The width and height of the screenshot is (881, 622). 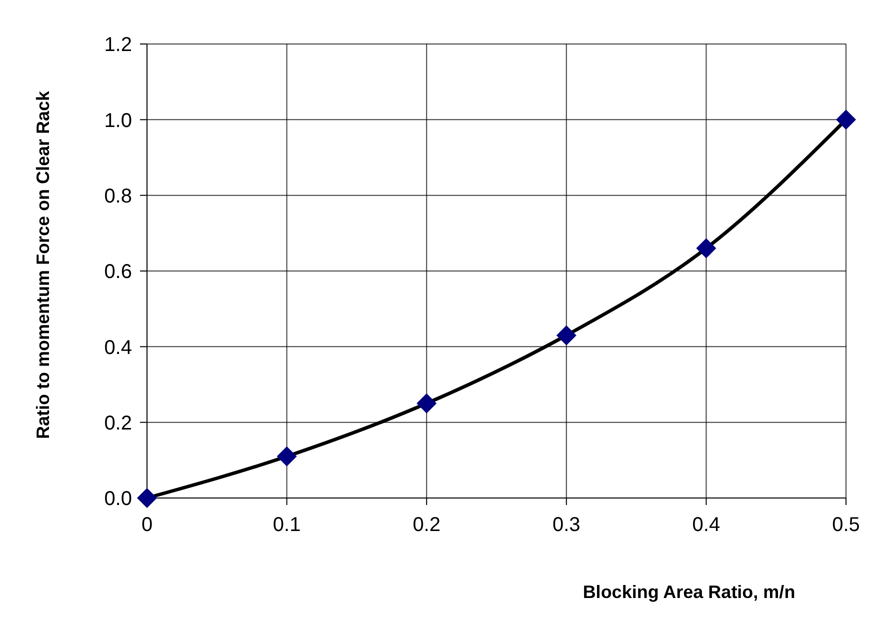 I want to click on y-tick-label: 0.0, so click(x=118, y=499).